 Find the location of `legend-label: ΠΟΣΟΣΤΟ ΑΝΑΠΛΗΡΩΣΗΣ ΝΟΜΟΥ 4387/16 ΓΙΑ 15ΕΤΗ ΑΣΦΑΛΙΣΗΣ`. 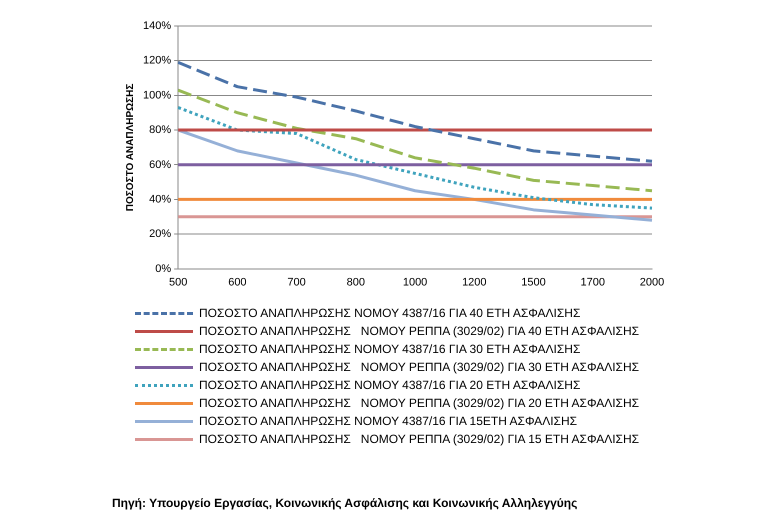

legend-label: ΠΟΣΟΣΤΟ ΑΝΑΠΛΗΡΩΣΗΣ ΝΟΜΟΥ 4387/16 ΓΙΑ 15ΕΤΗ ΑΣΦΑΛΙΣΗΣ is located at coordinates (388, 421).